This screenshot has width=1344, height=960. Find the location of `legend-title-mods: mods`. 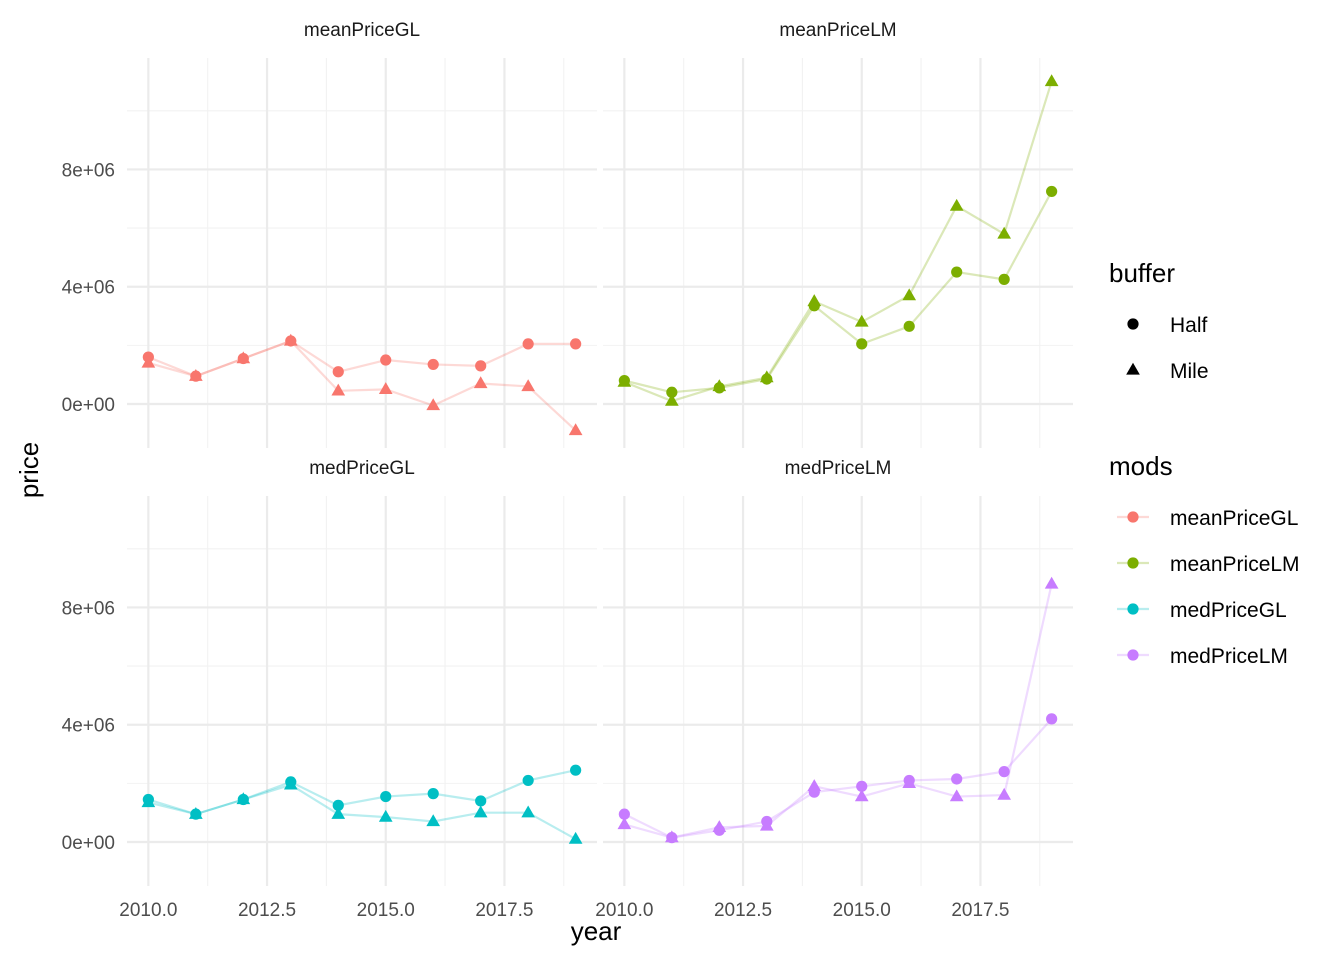

legend-title-mods: mods is located at coordinates (1141, 466).